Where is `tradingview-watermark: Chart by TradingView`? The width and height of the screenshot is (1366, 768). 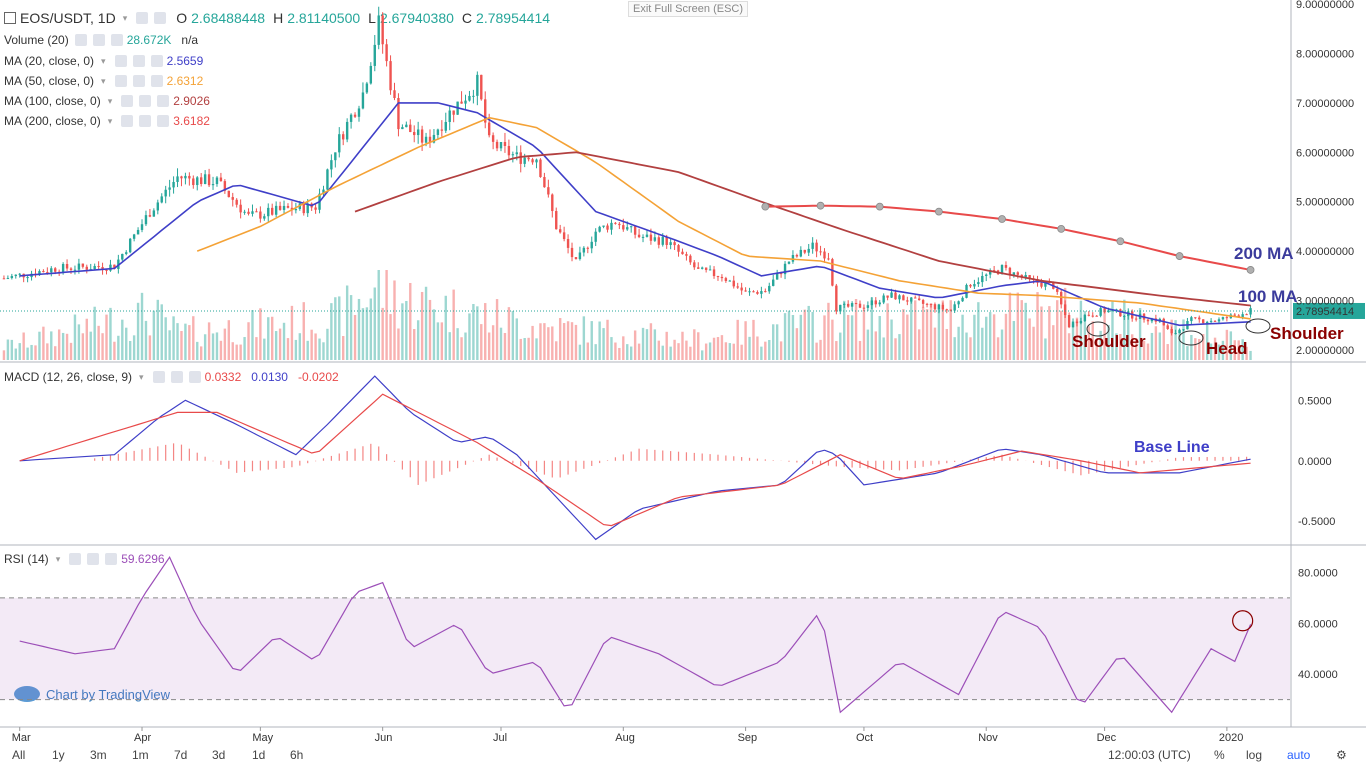 tradingview-watermark: Chart by TradingView is located at coordinates (92, 694).